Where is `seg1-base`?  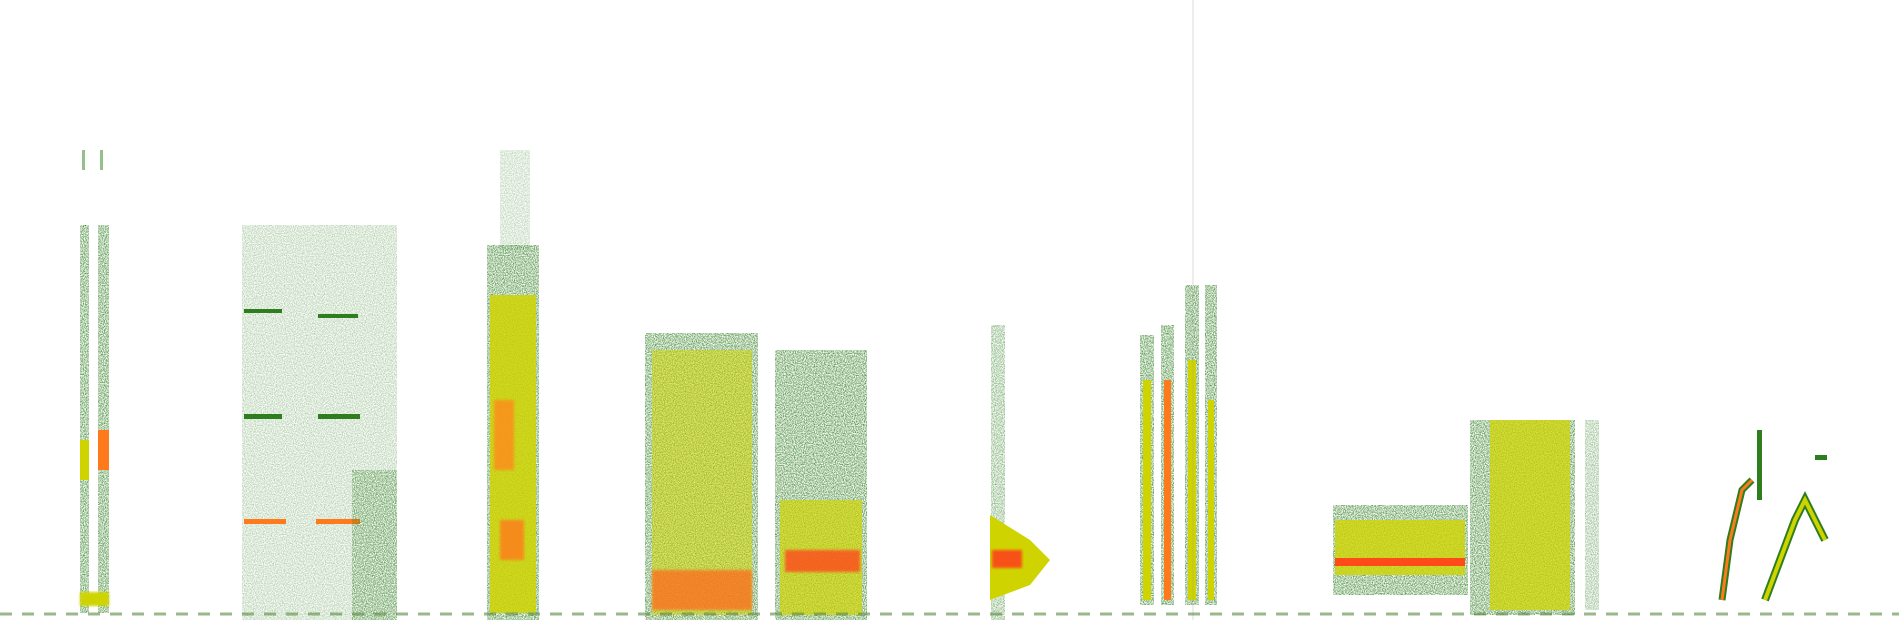 seg1-base is located at coordinates (94, 599).